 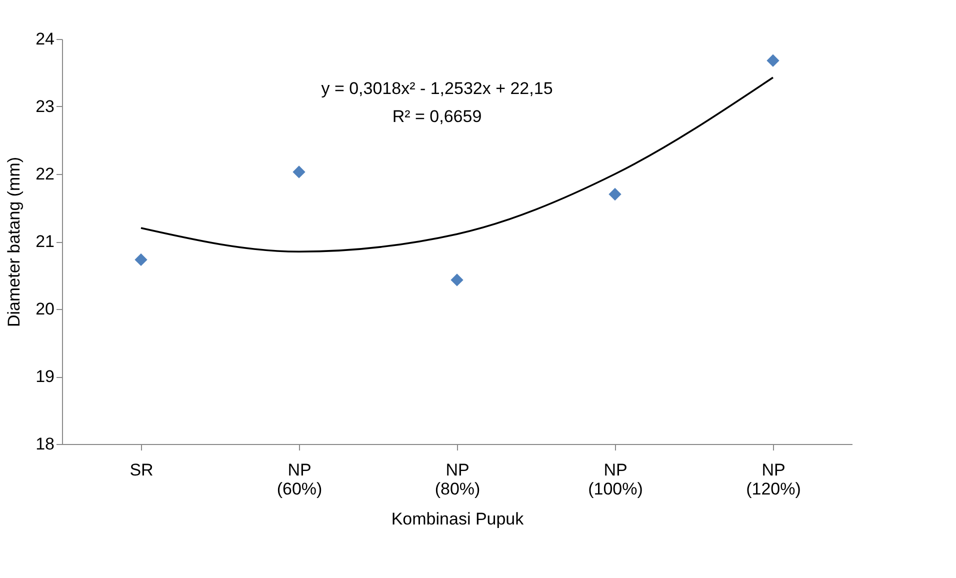 I want to click on x-tick-label: NP (100%), so click(x=615, y=479).